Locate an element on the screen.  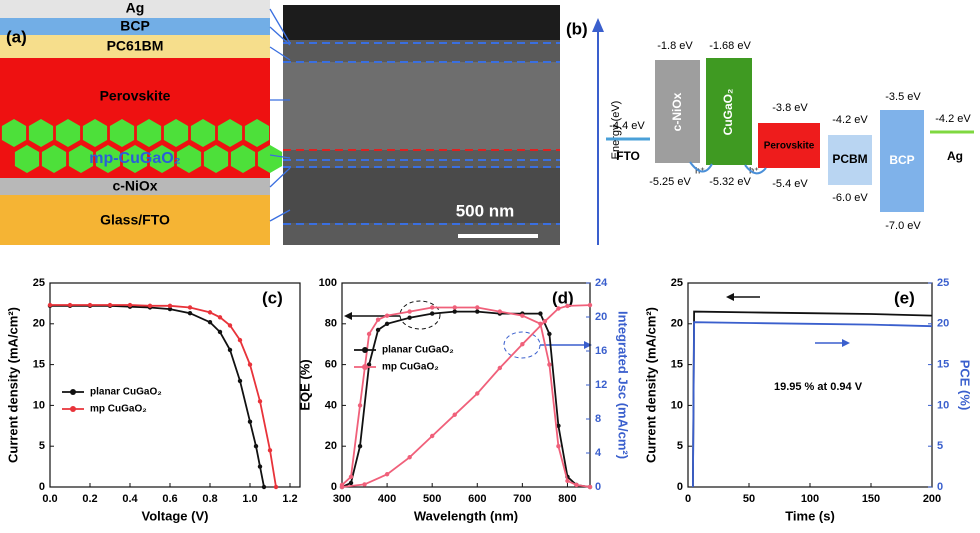
transfer-arrow is located at coordinates (755, 169).